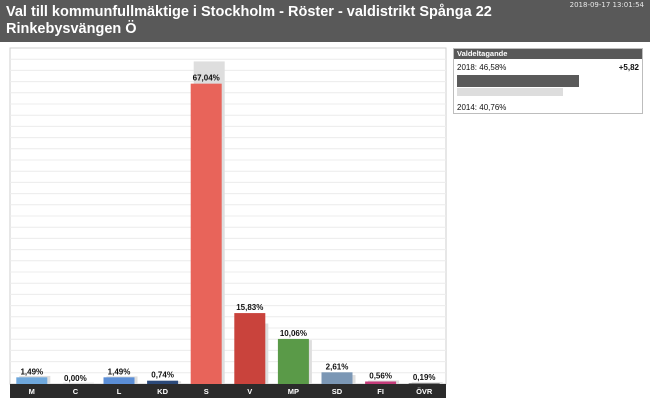  I want to click on bar-mp, so click(293, 361).